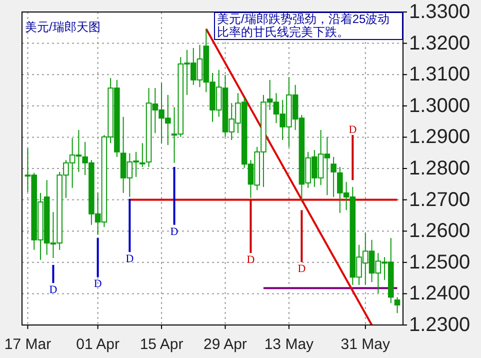  I want to click on x-tick-label: 31 May, so click(365, 344).